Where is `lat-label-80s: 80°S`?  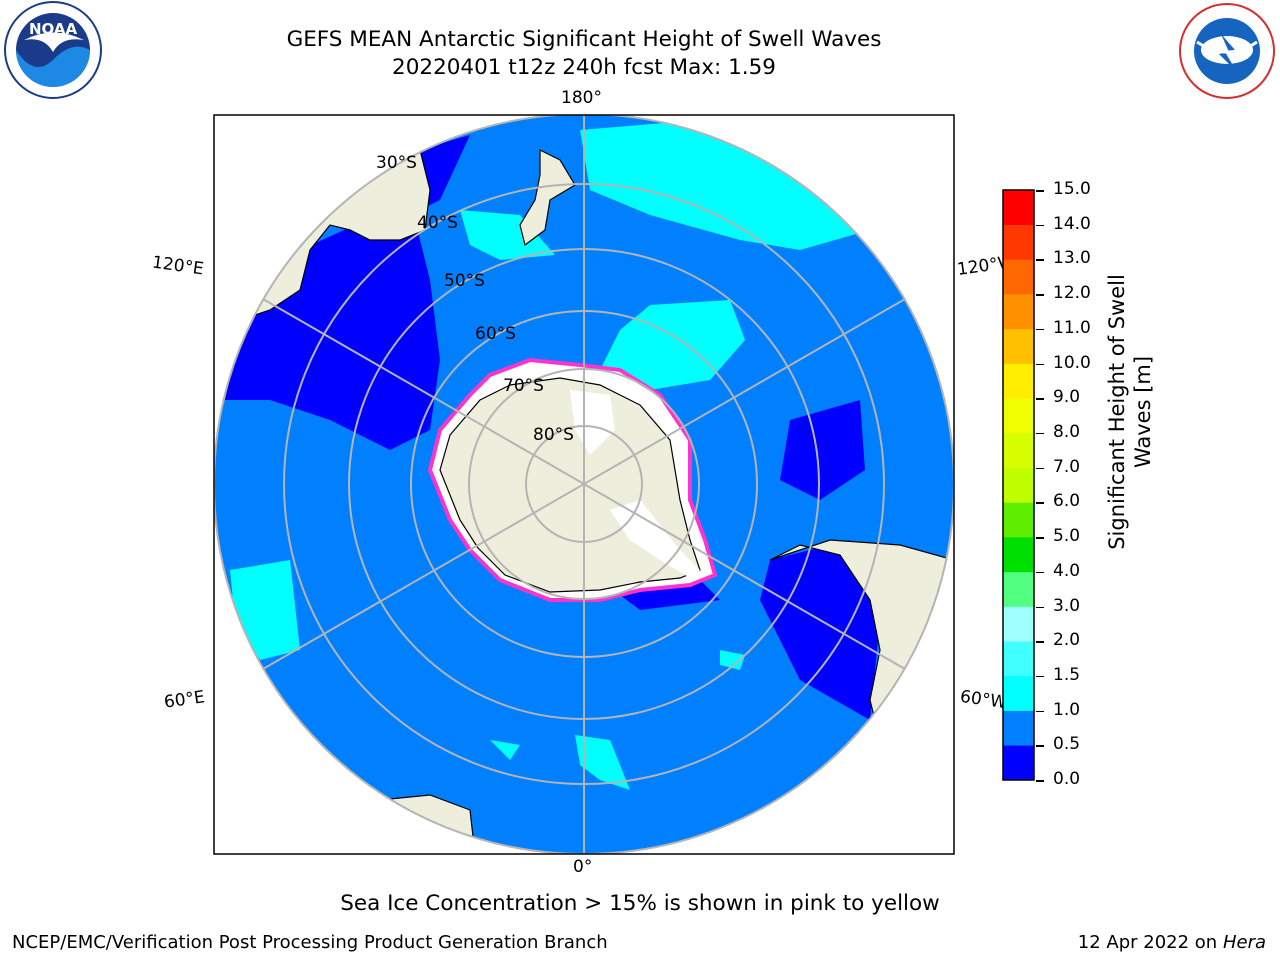
lat-label-80s: 80°S is located at coordinates (553, 435).